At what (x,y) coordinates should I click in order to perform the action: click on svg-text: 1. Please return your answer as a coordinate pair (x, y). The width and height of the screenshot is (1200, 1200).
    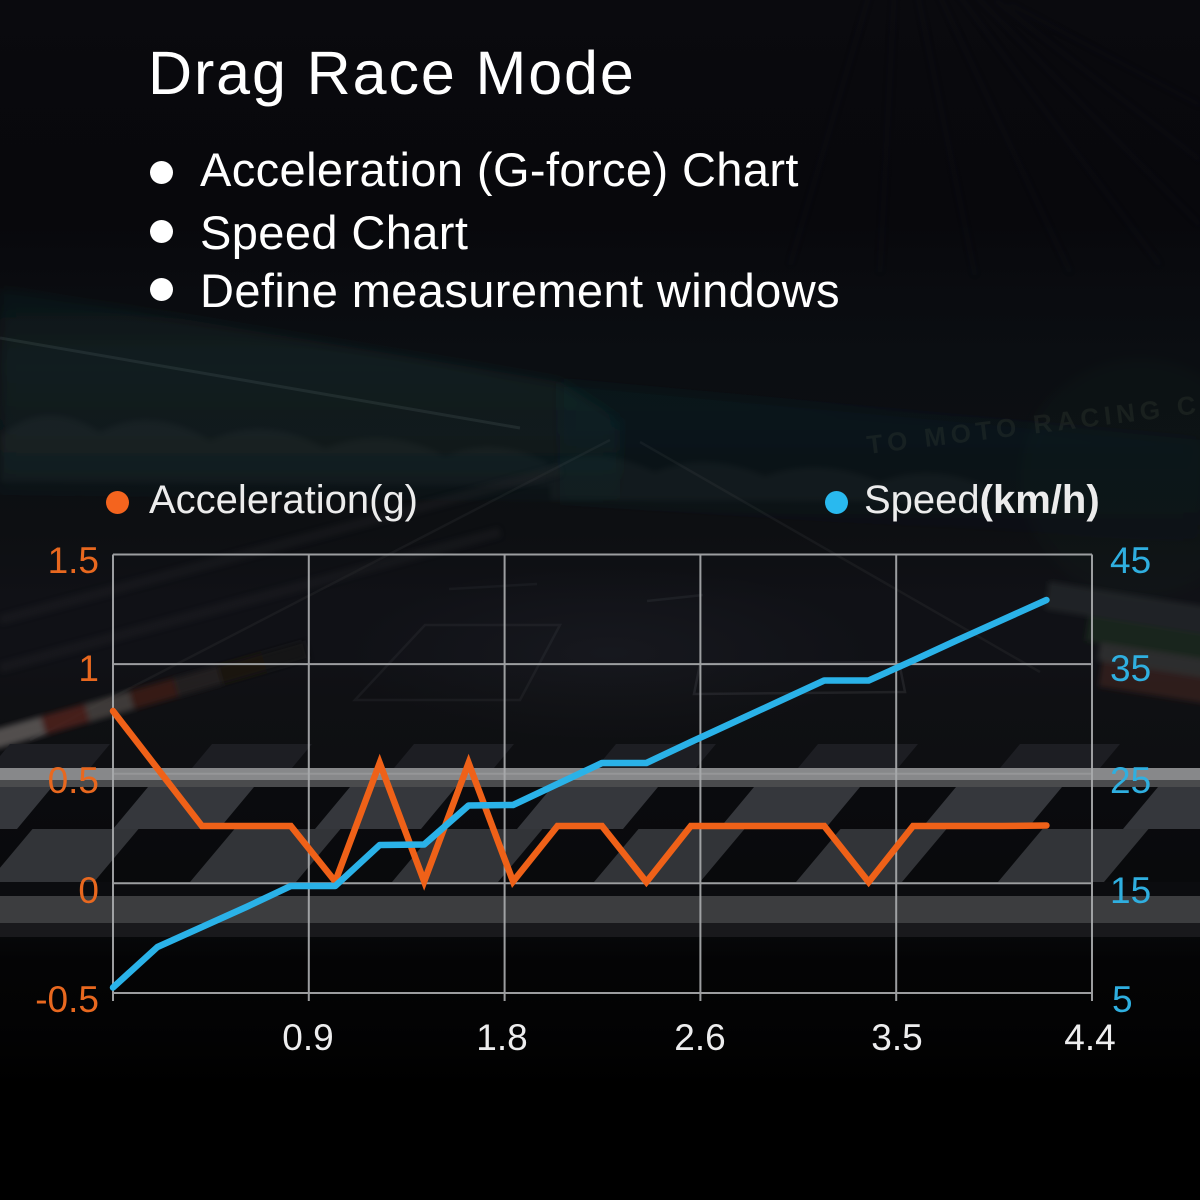
    Looking at the image, I should click on (88, 668).